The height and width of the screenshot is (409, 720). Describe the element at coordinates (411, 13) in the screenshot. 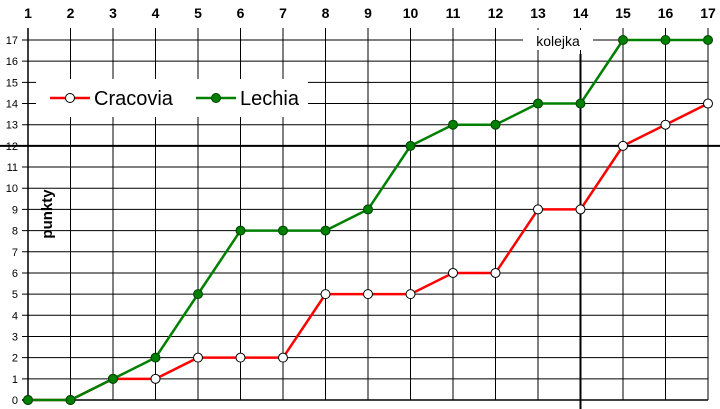

I see `x-tick-label: 10` at that location.